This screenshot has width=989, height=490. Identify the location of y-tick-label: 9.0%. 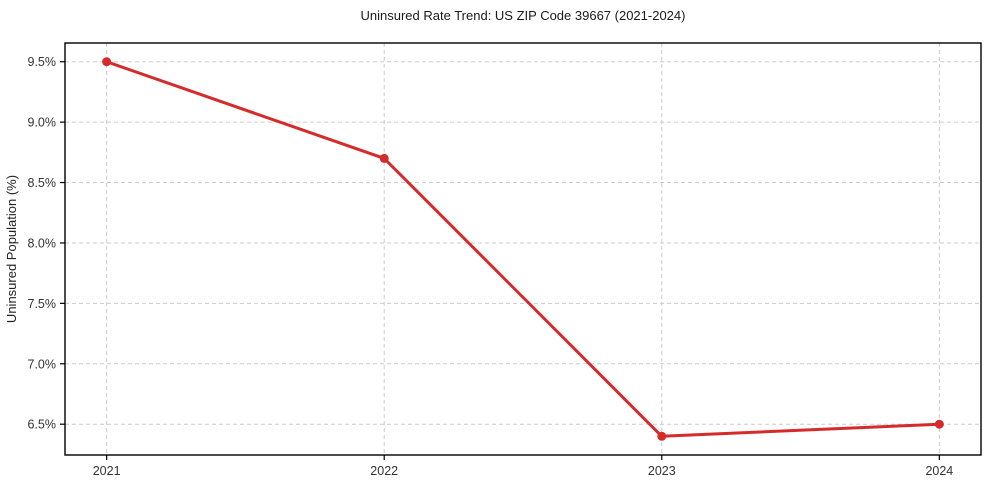
(42, 123).